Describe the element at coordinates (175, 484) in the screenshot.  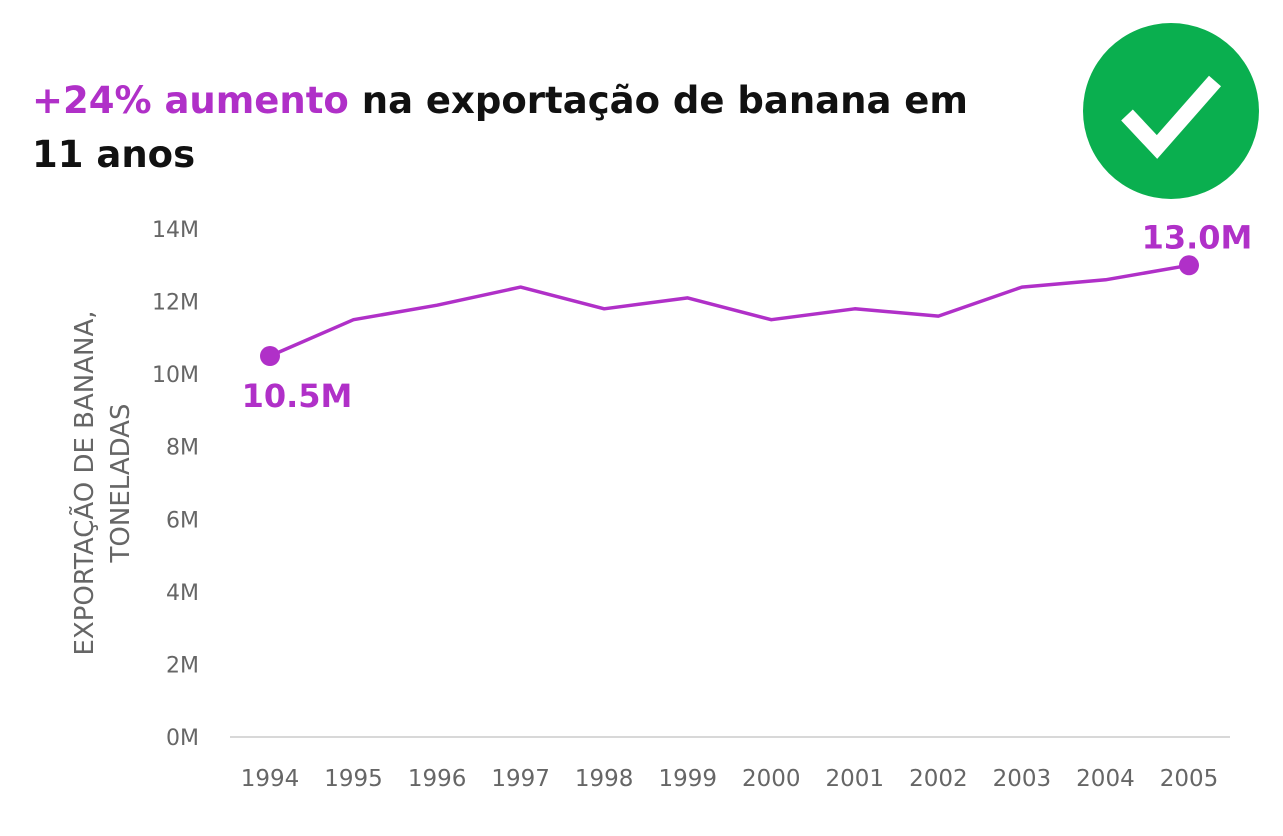
I see `y-axis: 0M 2M 4M 6M 8M 10M 12M 14M` at that location.